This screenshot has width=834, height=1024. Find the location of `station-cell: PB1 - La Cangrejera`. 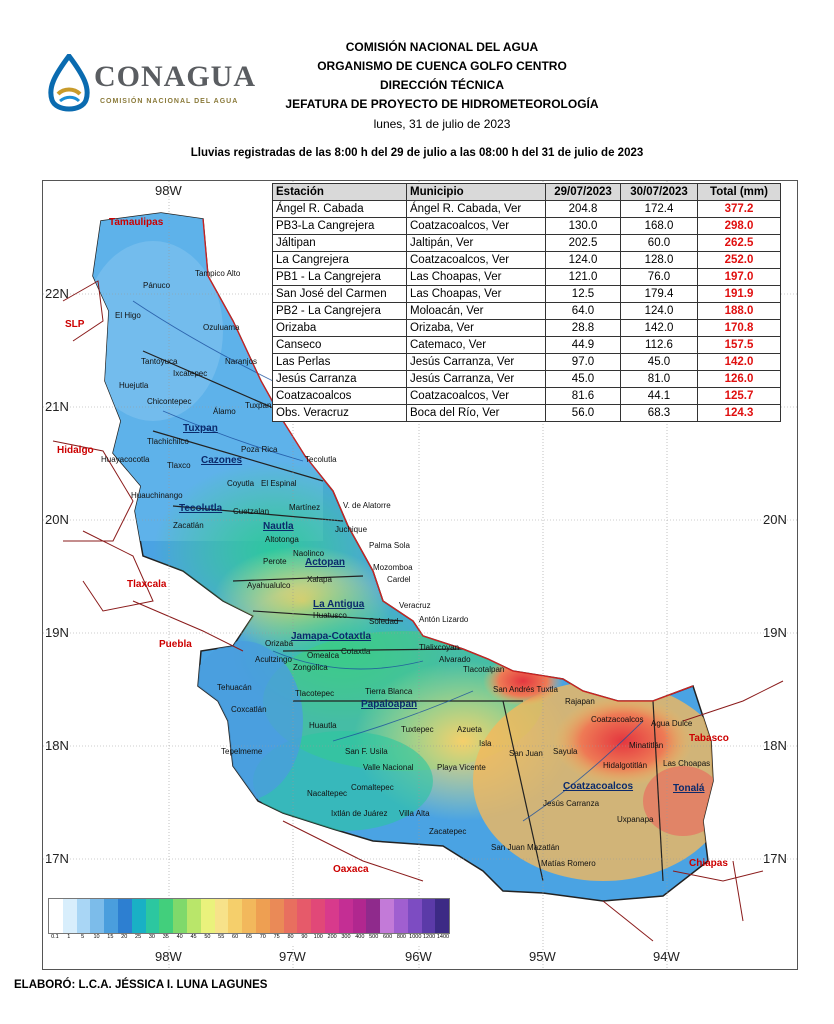

station-cell: PB1 - La Cangrejera is located at coordinates (339, 277).